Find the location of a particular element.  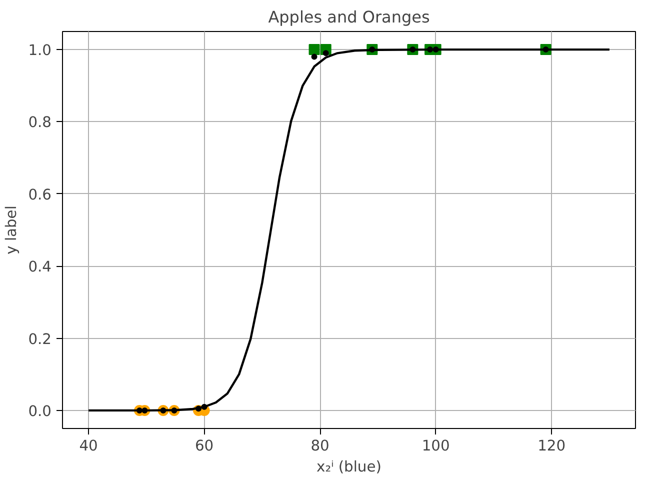

y-tick-label: 0.4 is located at coordinates (40, 267).